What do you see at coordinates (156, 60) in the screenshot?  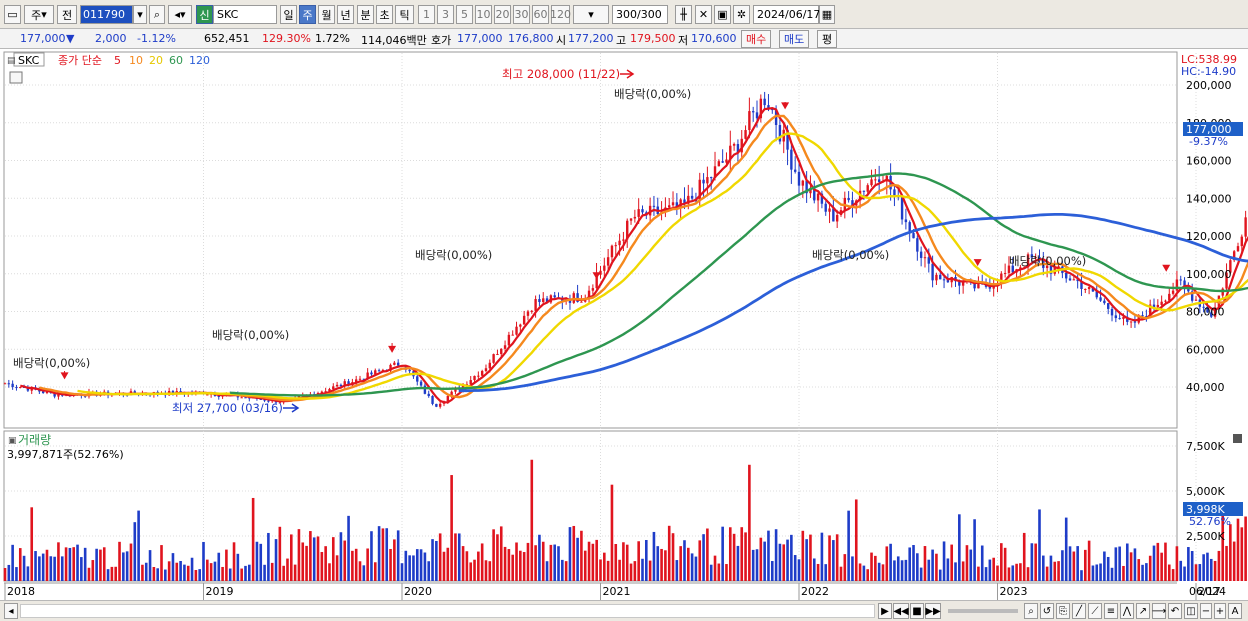 I see `legend-ma20: 20` at bounding box center [156, 60].